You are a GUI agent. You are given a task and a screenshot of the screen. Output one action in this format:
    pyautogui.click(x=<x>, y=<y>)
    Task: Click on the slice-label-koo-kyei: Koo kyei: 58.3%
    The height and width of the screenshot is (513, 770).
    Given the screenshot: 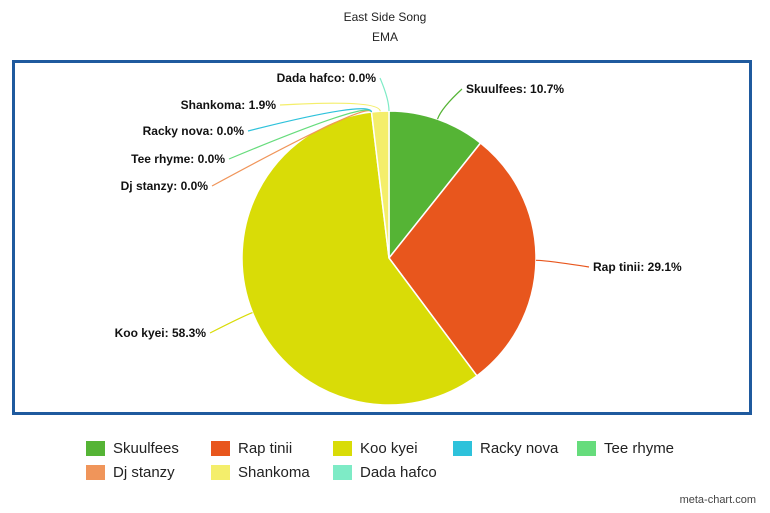 What is the action you would take?
    pyautogui.click(x=161, y=333)
    